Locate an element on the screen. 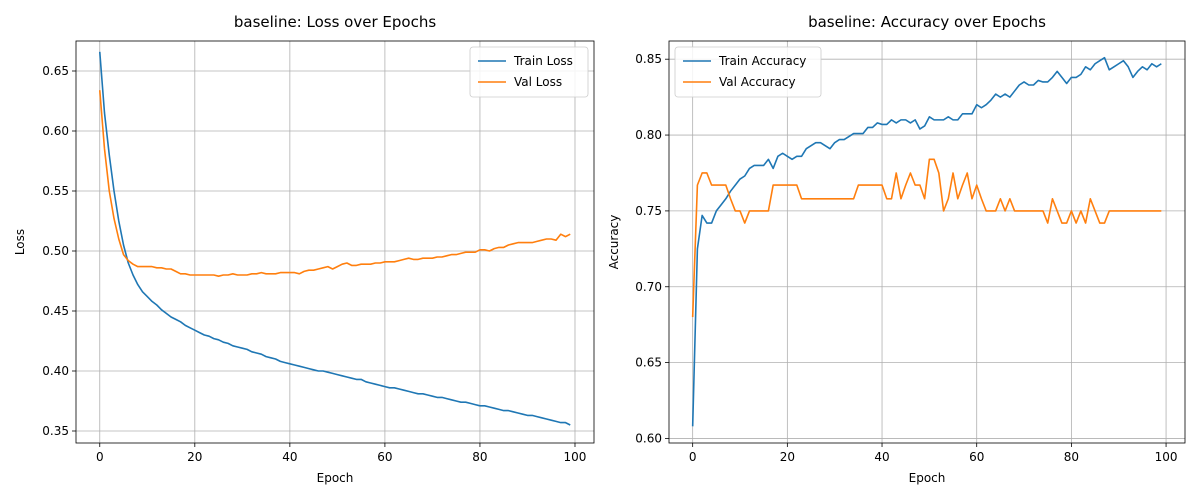 The height and width of the screenshot is (504, 1200). legend-label-1: Train Accuracy is located at coordinates (762, 61).